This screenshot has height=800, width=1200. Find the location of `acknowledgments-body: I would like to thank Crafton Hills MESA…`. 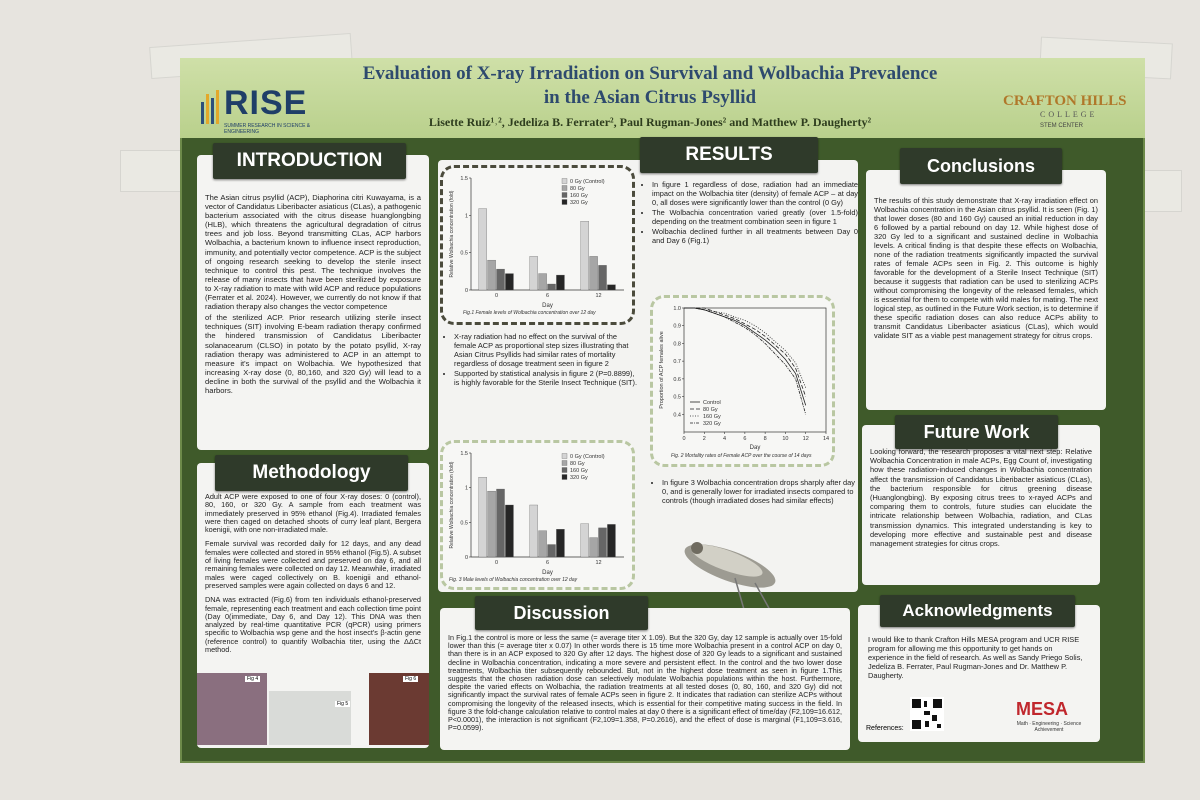

acknowledgments-body: I would like to thank Crafton Hills MESA… is located at coordinates (975, 657).